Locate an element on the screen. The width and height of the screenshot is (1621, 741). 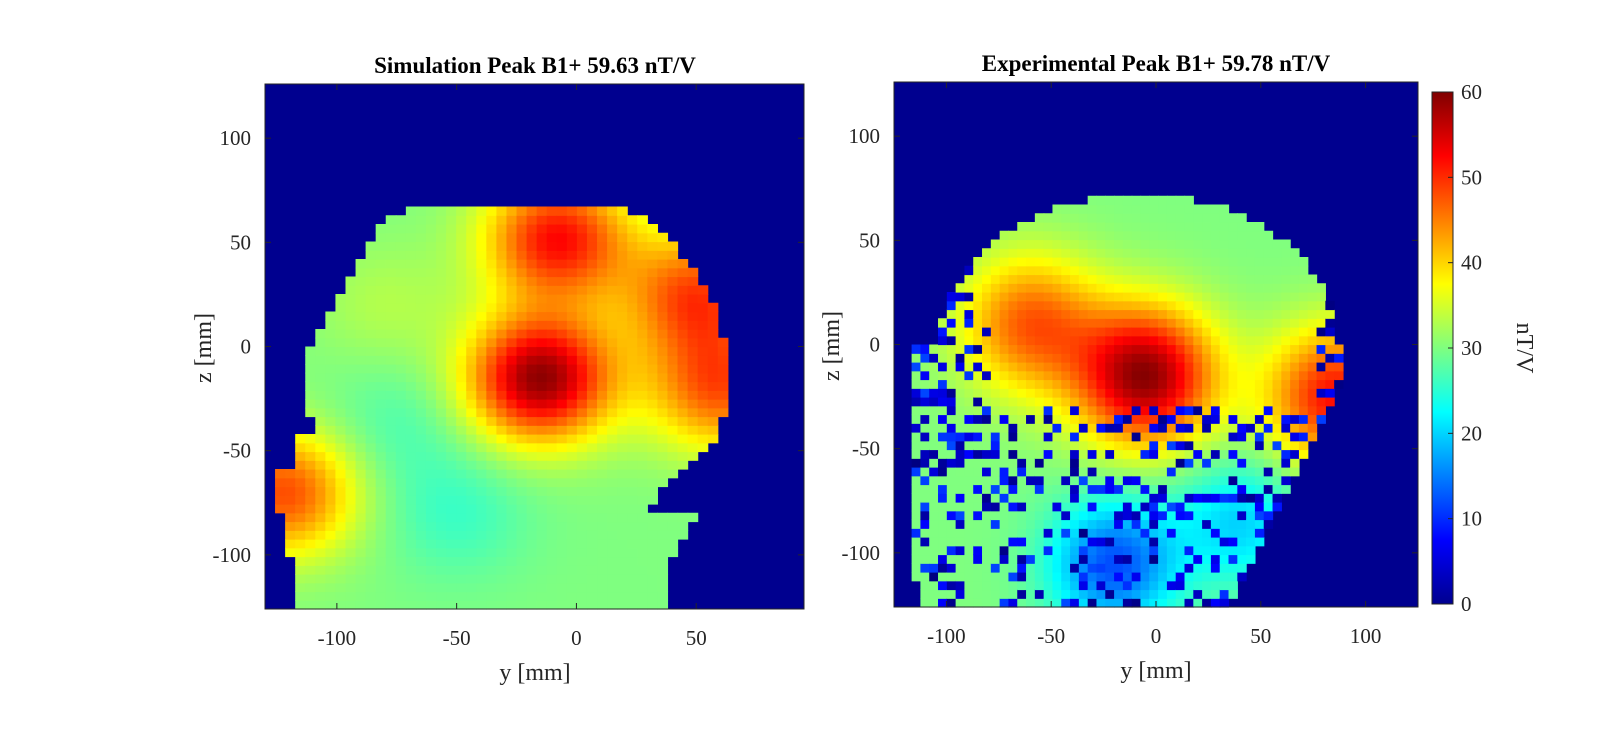
x-tick-label: 100 is located at coordinates (1366, 636).